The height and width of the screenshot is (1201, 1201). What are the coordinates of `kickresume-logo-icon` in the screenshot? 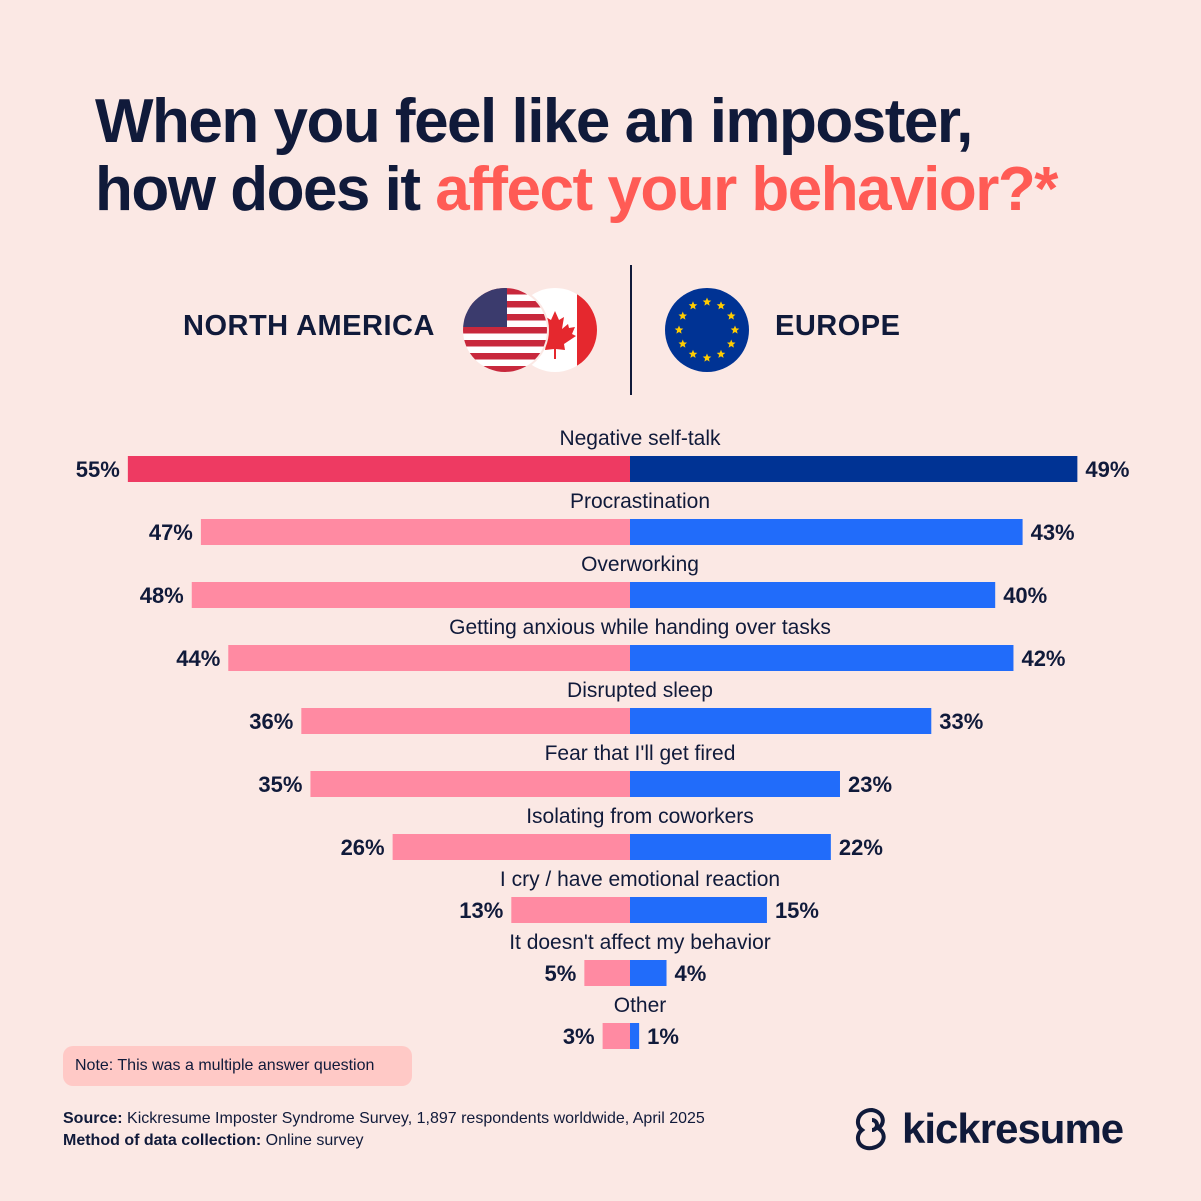 It's located at (870, 1129).